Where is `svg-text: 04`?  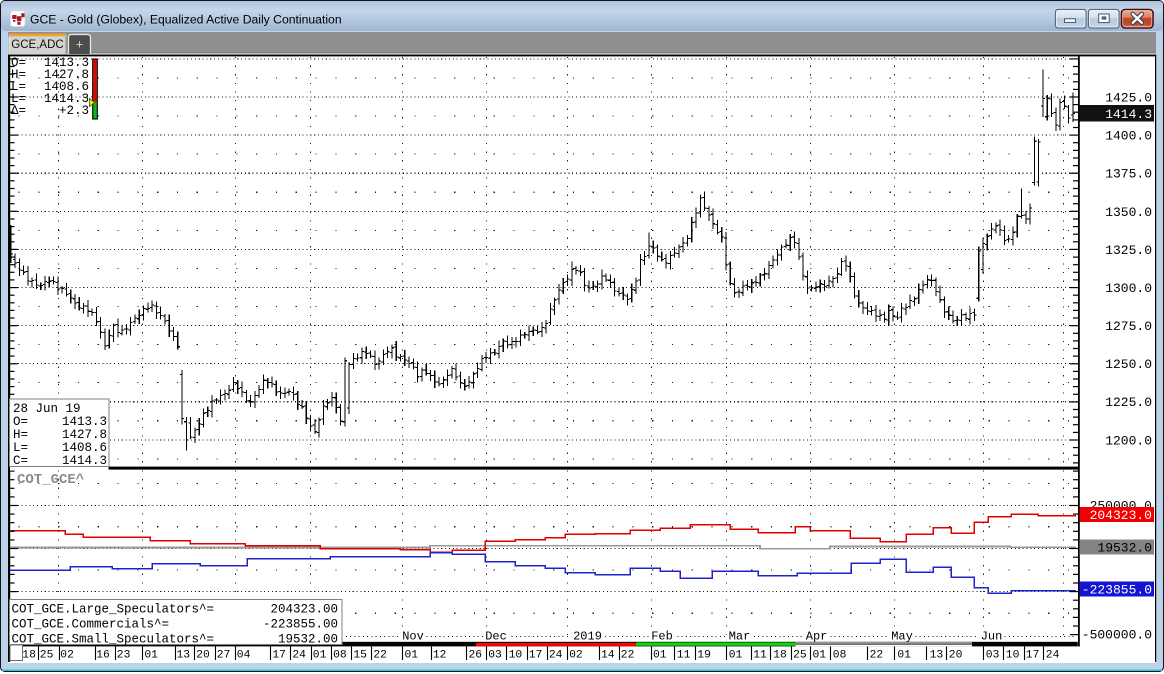 svg-text: 04 is located at coordinates (244, 655).